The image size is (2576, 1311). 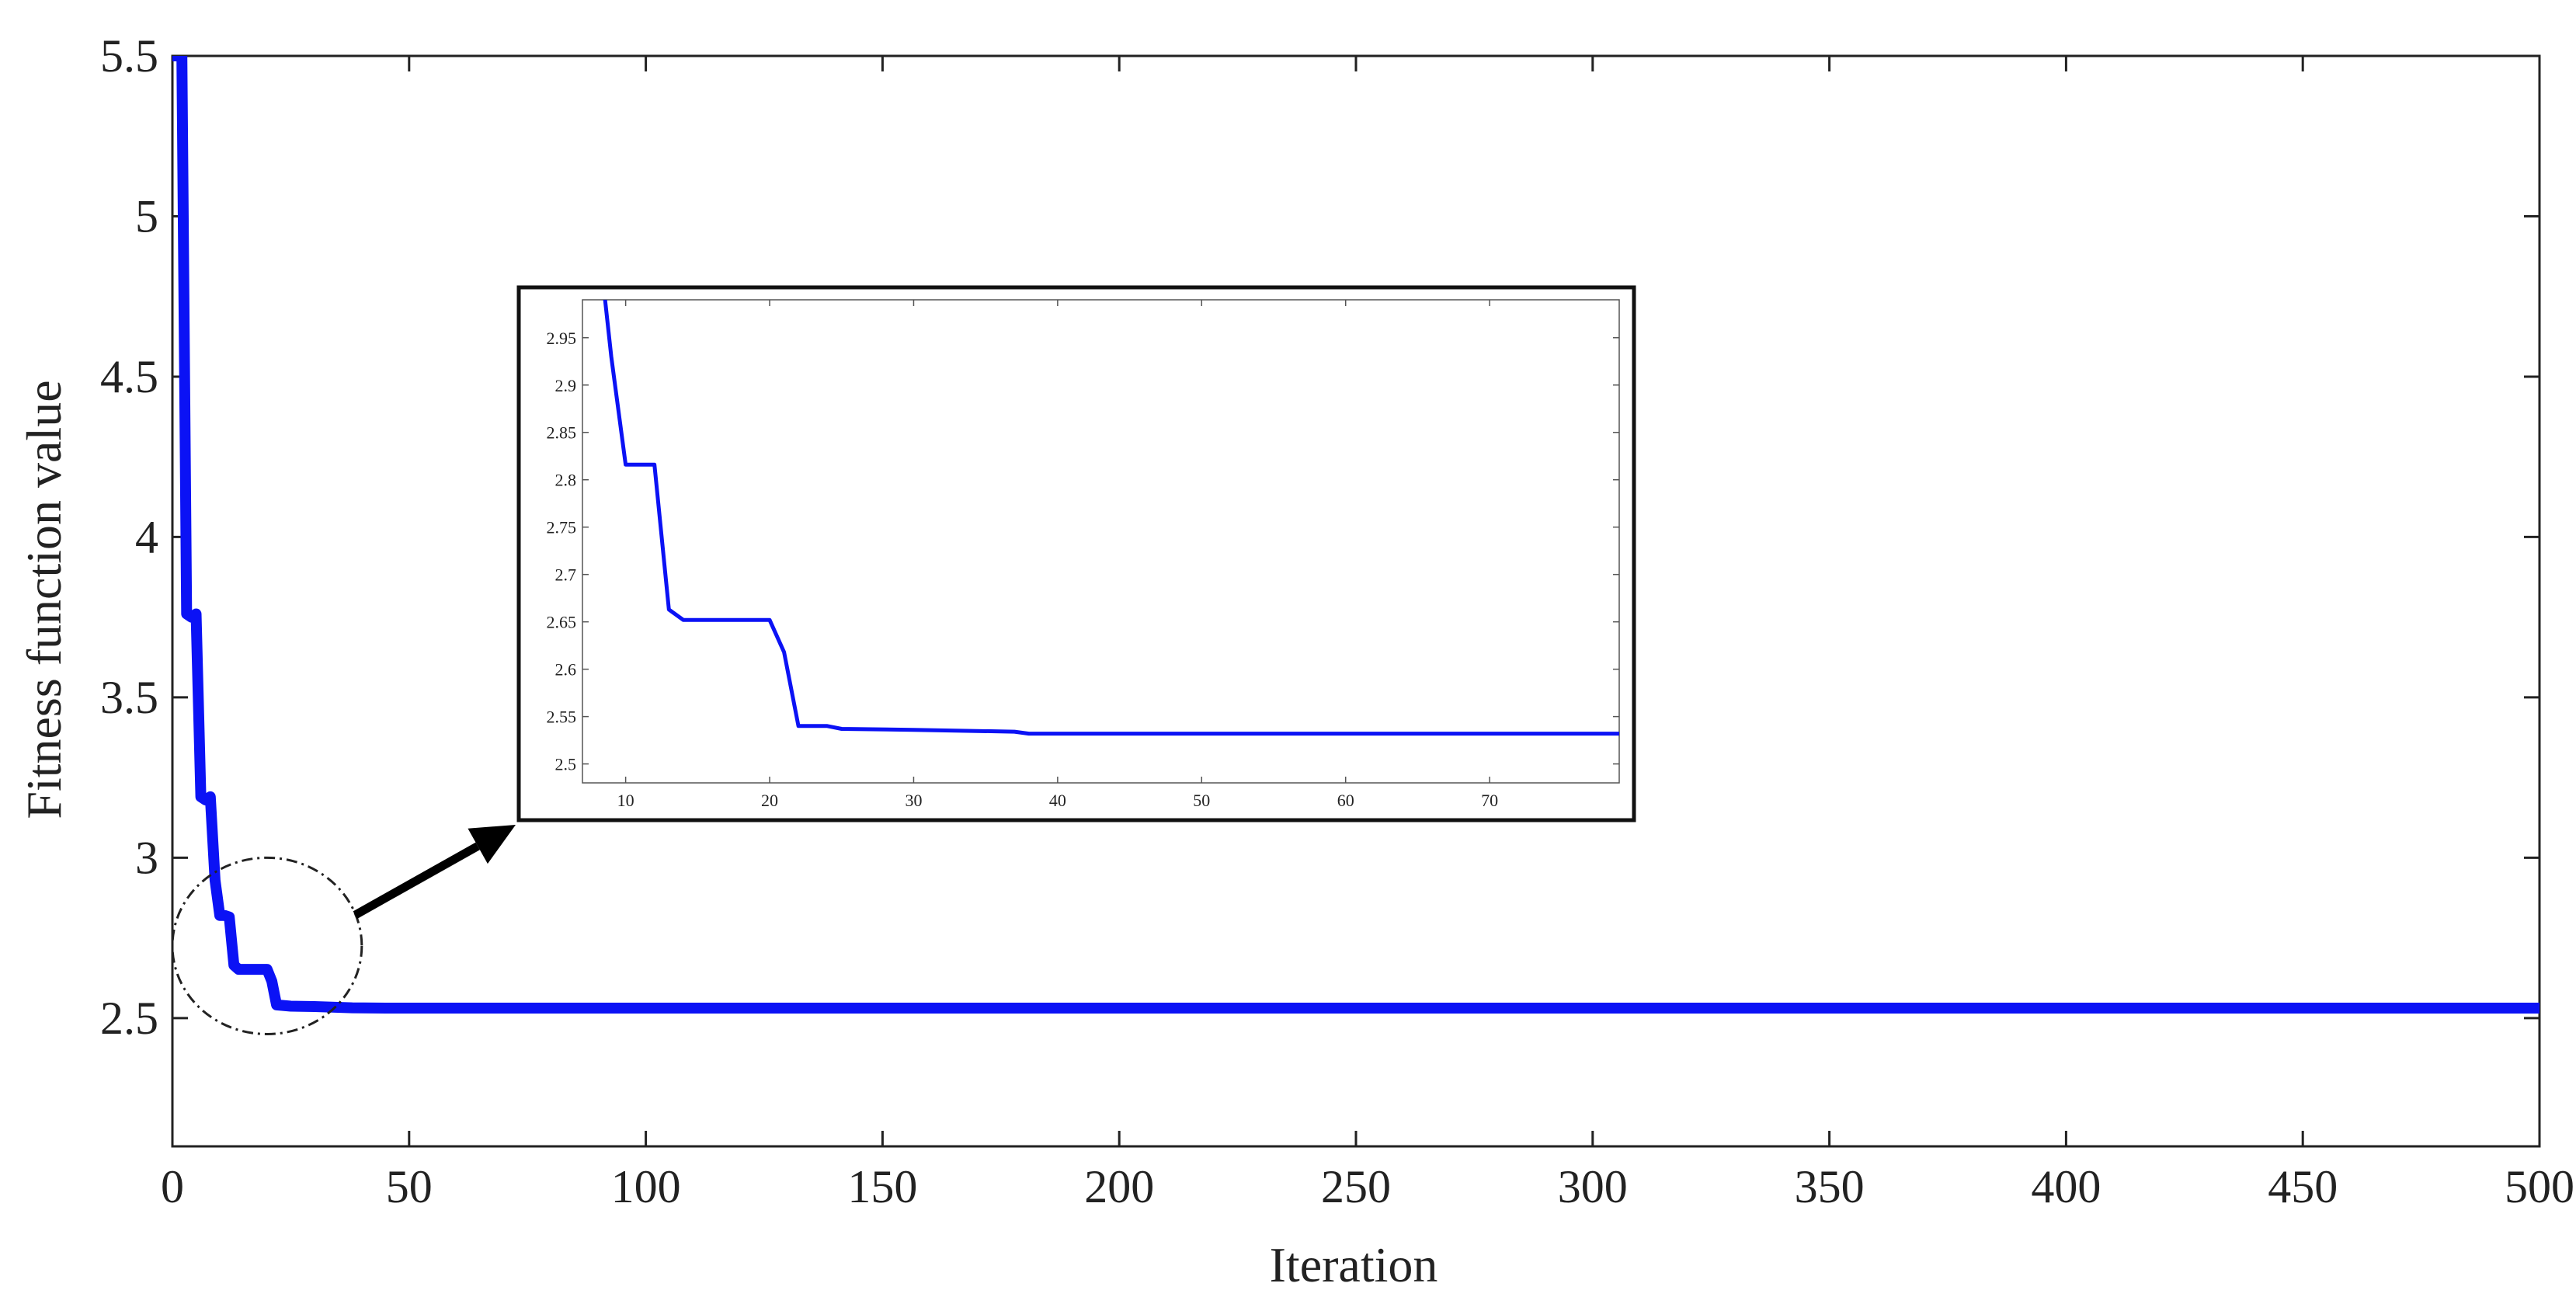 What do you see at coordinates (2303, 1187) in the screenshot?
I see `x-tick-label: 450` at bounding box center [2303, 1187].